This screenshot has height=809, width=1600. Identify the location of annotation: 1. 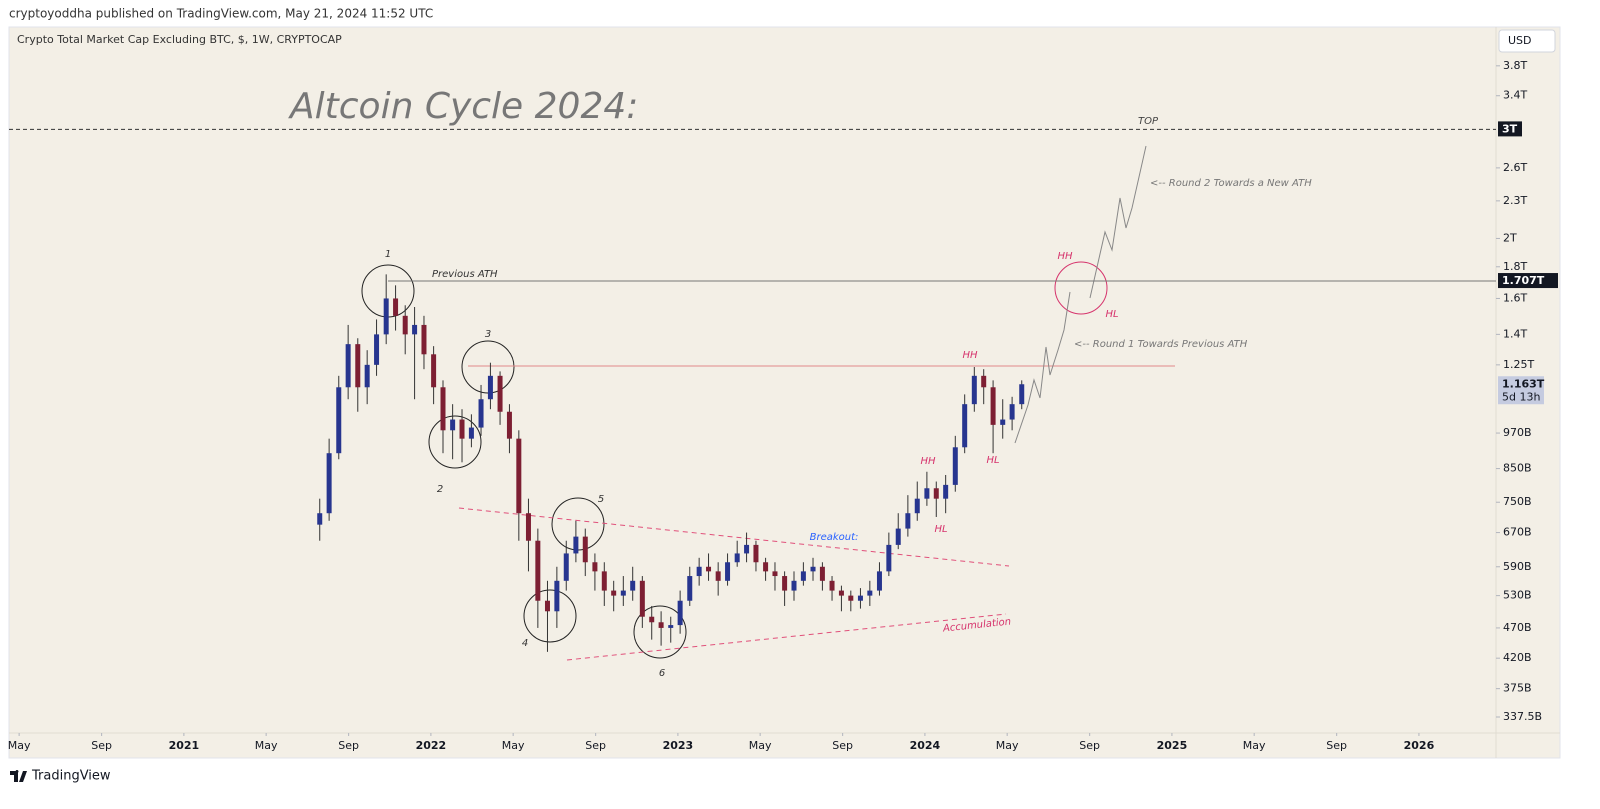
(388, 254).